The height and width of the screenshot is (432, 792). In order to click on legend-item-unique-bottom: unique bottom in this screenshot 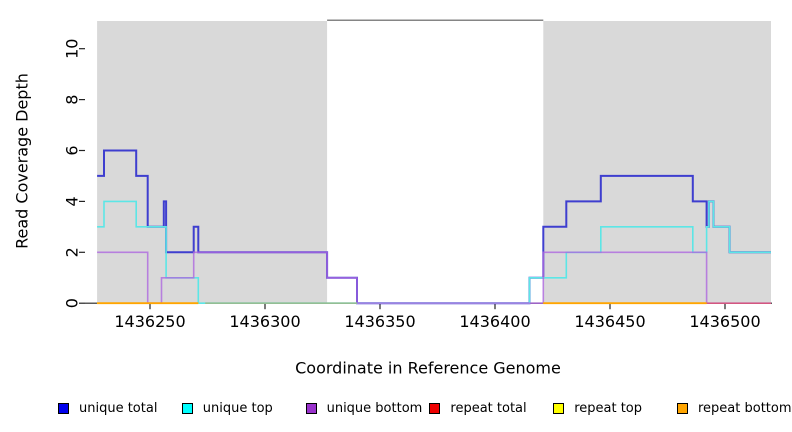, I will do `click(364, 408)`.